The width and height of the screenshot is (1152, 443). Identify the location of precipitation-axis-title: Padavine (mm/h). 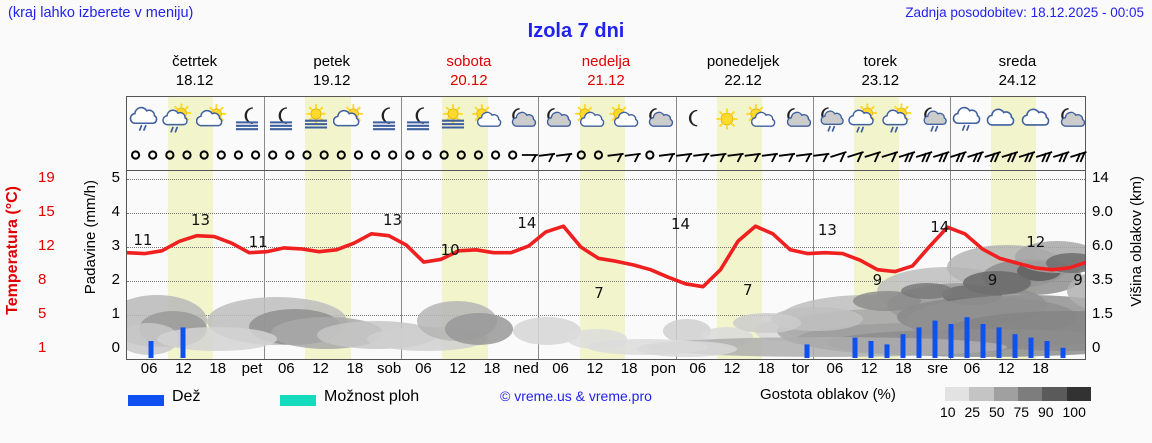
(90, 237).